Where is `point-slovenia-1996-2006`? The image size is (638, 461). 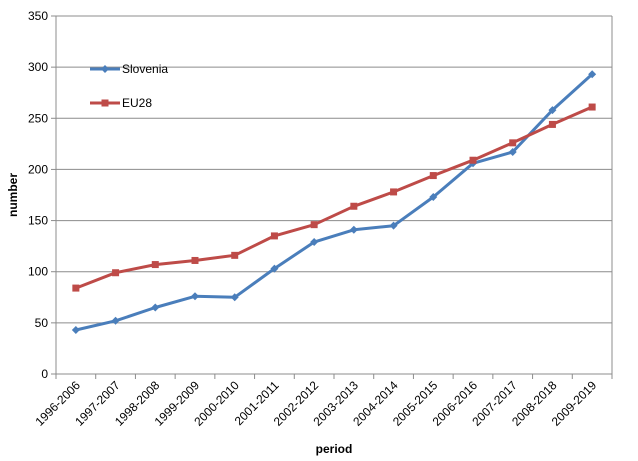 point-slovenia-1996-2006 is located at coordinates (75, 330).